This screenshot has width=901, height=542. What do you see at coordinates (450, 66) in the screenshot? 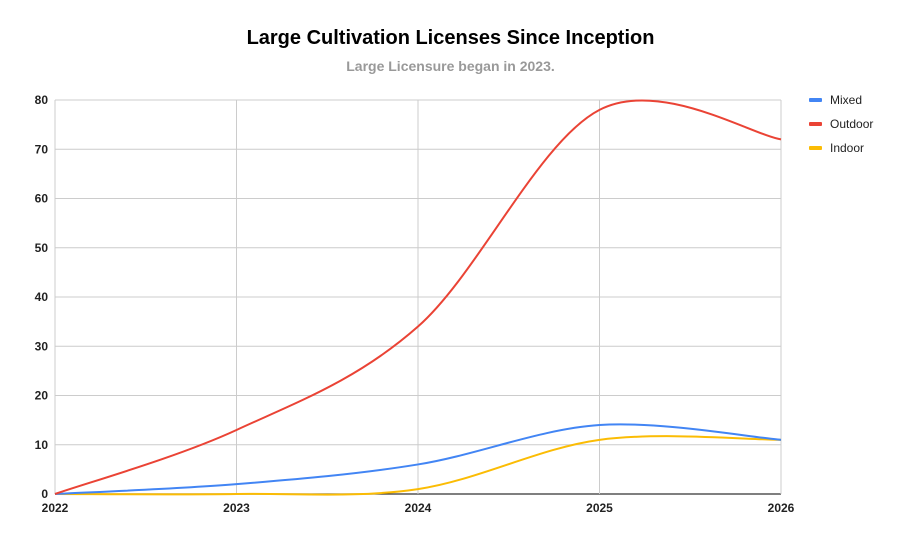
I see `chart-subtitle: Large Licensure began in 2023.` at bounding box center [450, 66].